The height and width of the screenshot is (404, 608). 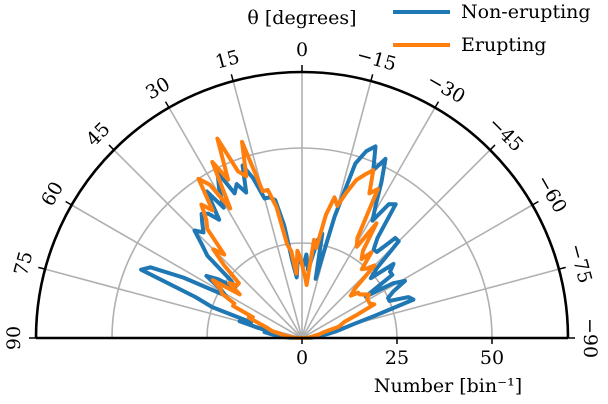 What do you see at coordinates (302, 50) in the screenshot?
I see `angular-tick-label-0: 0` at bounding box center [302, 50].